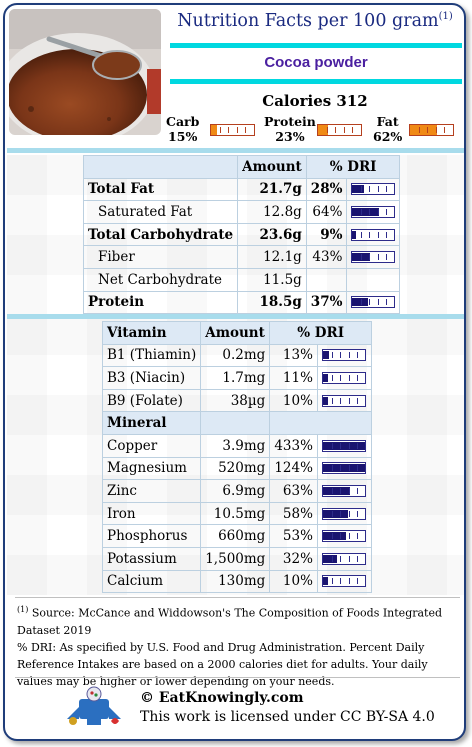 The height and width of the screenshot is (747, 472). What do you see at coordinates (160, 212) in the screenshot?
I see `nutrient-name: Saturated Fat` at bounding box center [160, 212].